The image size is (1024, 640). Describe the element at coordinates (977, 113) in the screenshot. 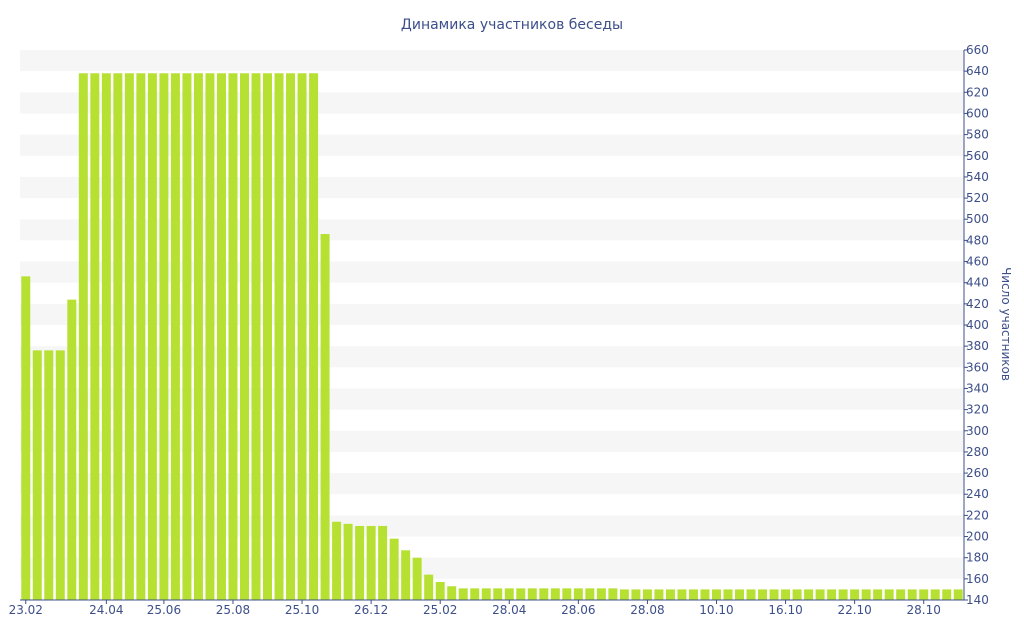

I see `y-tick-label: 600` at that location.